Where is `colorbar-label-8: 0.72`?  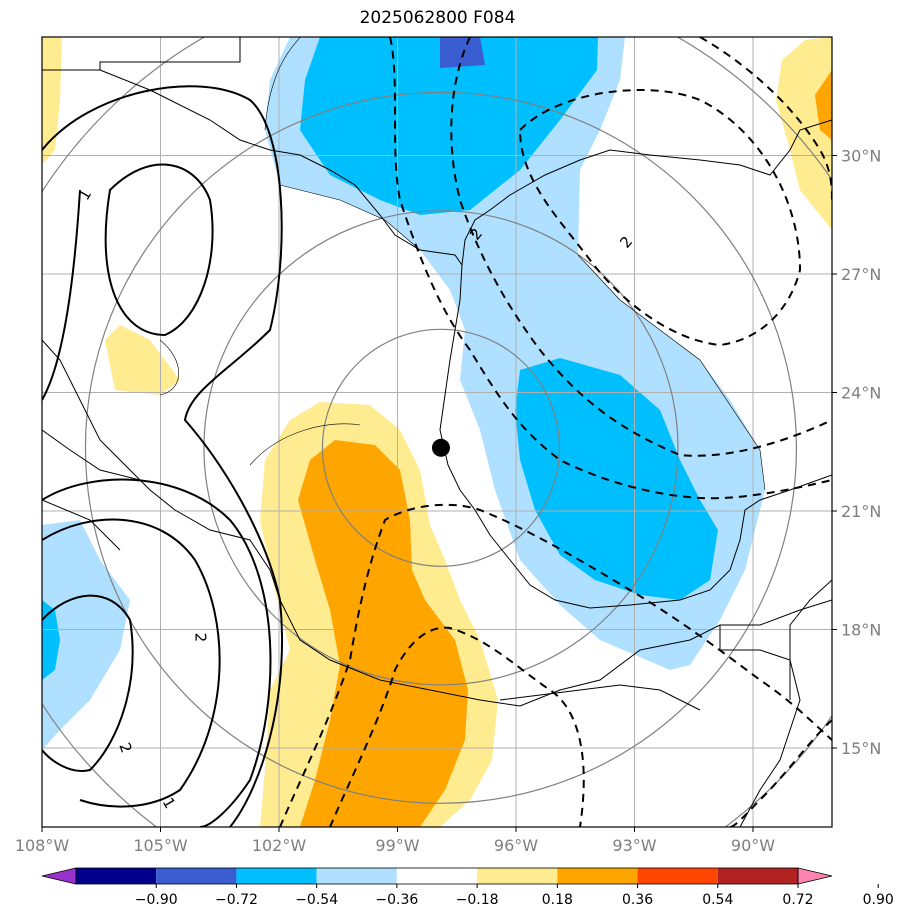 colorbar-label-8: 0.72 is located at coordinates (797, 900).